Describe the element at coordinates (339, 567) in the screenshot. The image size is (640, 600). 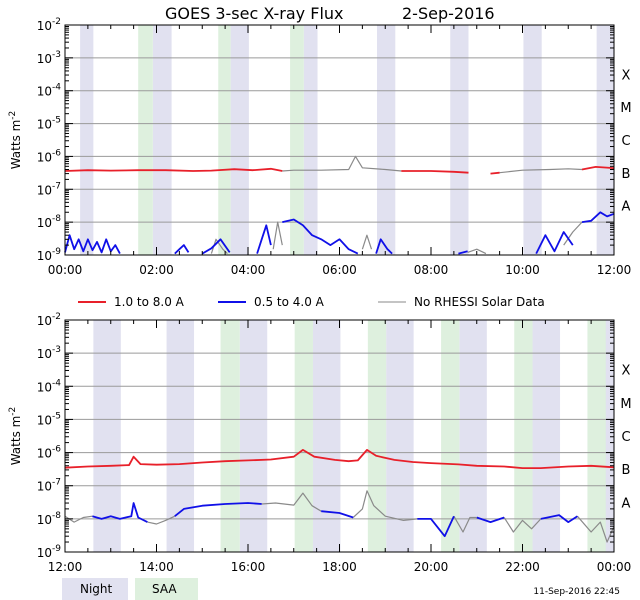
I see `x-tick-label: 18:00` at that location.